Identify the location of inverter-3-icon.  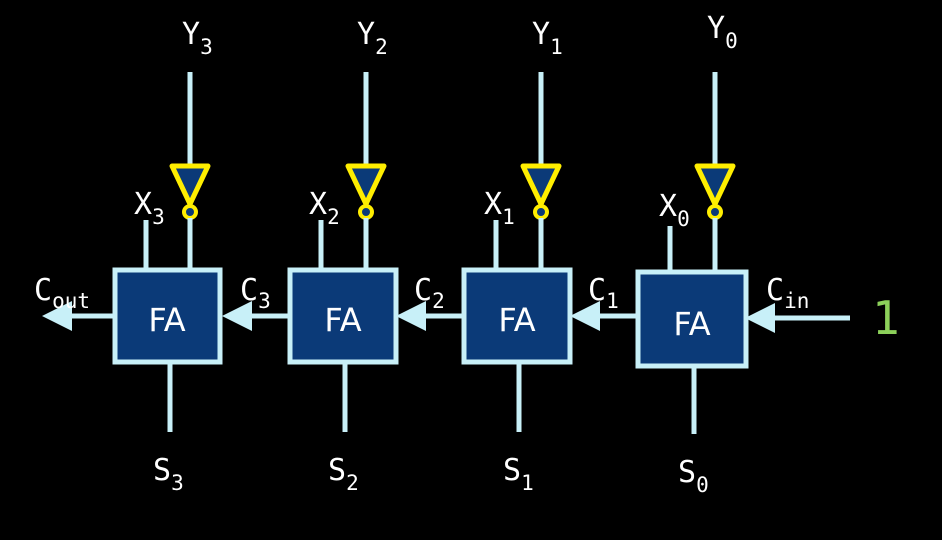
(190, 185).